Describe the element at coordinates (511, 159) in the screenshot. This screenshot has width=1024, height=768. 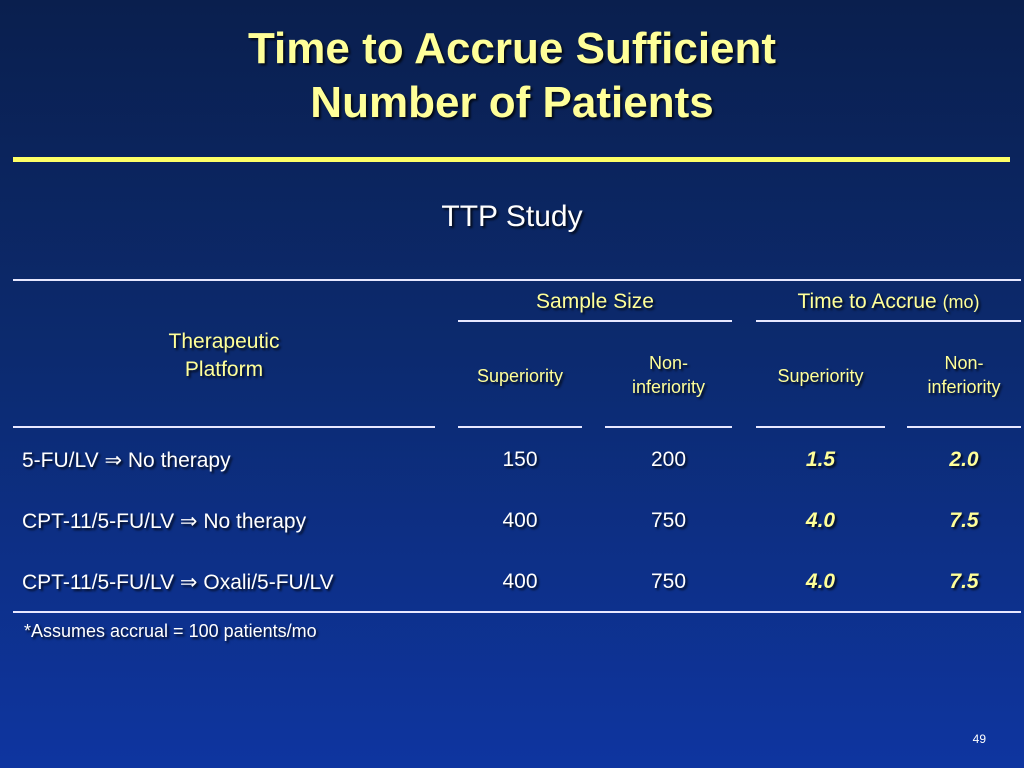
I see `title-rule` at that location.